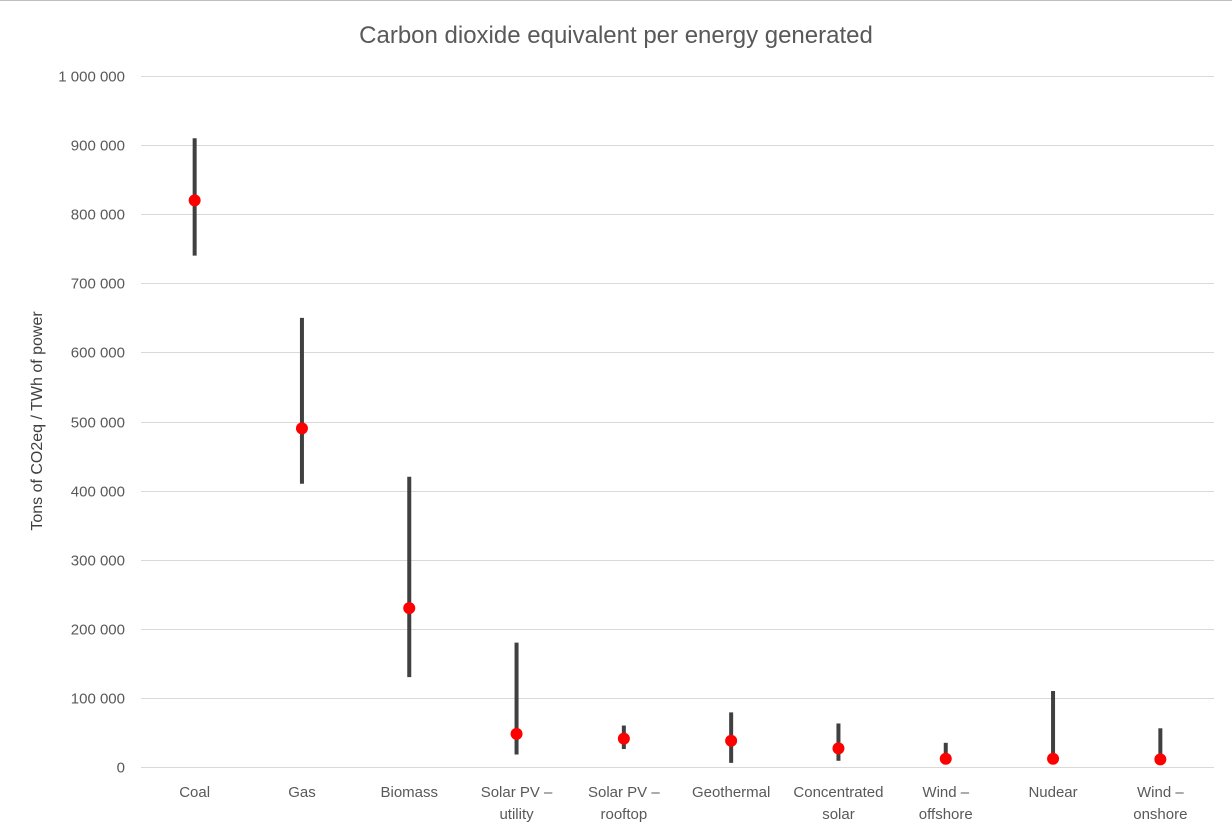  What do you see at coordinates (98, 492) in the screenshot?
I see `y-tick-label: 400 000` at bounding box center [98, 492].